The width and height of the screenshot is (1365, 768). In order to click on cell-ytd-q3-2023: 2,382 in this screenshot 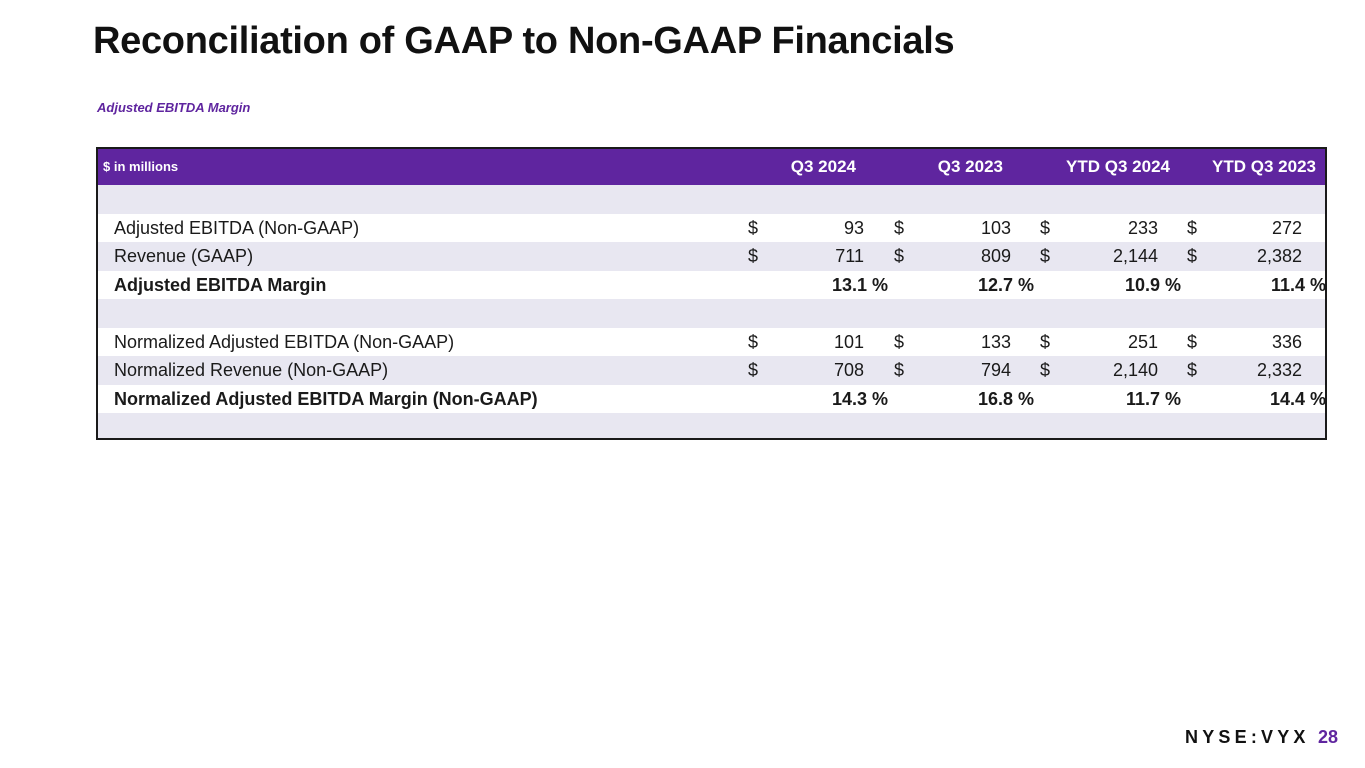, I will do `click(1279, 256)`.